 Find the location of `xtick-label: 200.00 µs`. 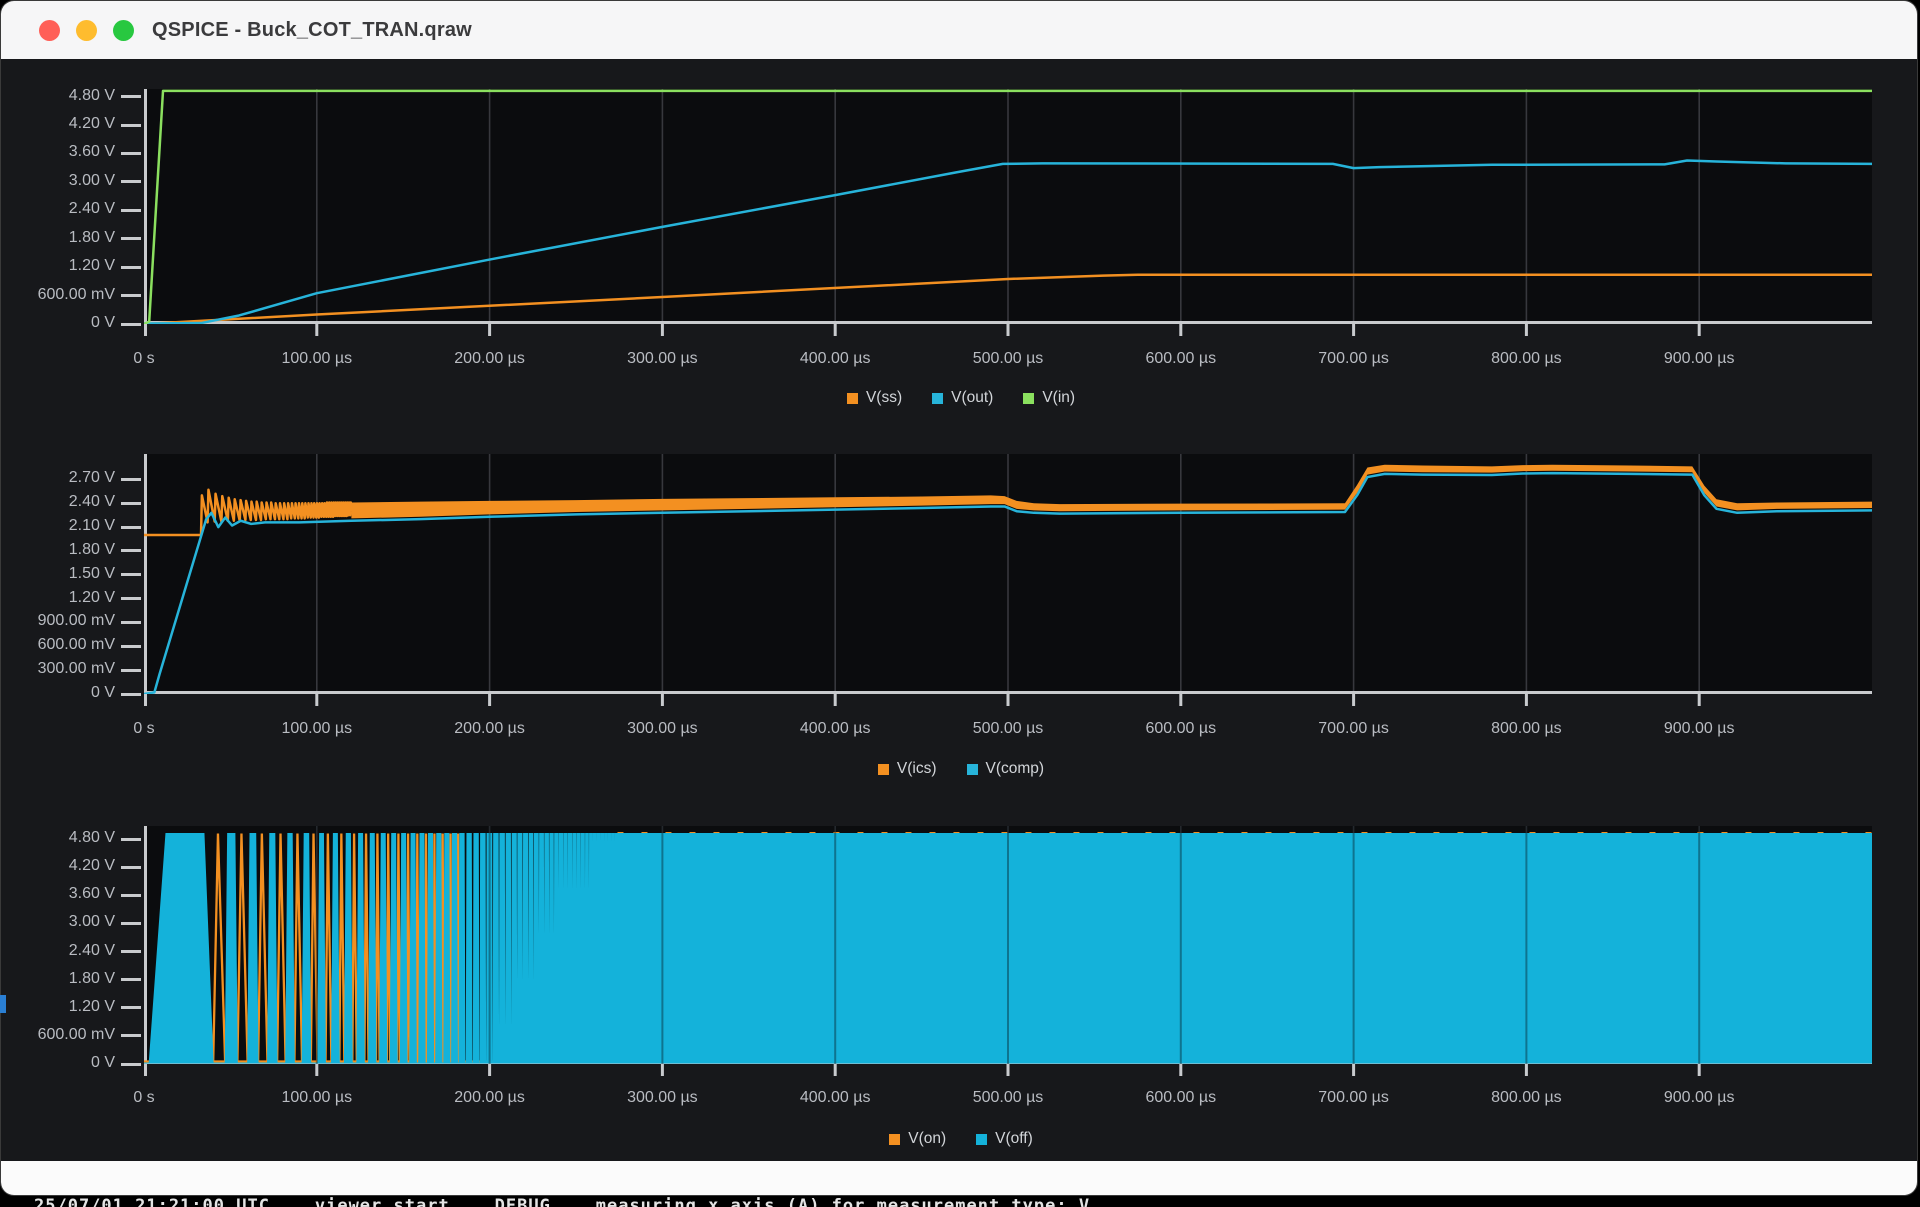

xtick-label: 200.00 µs is located at coordinates (489, 728).